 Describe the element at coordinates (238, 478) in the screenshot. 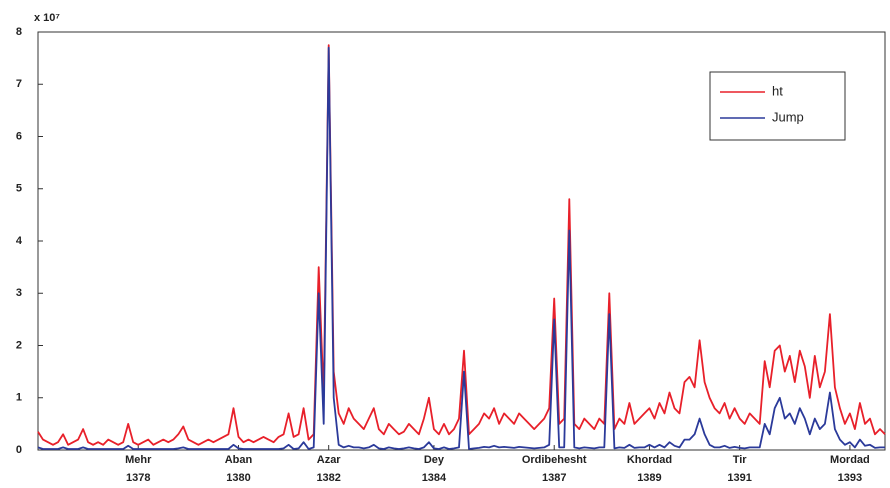

I see `x-tick-year: 1380` at that location.